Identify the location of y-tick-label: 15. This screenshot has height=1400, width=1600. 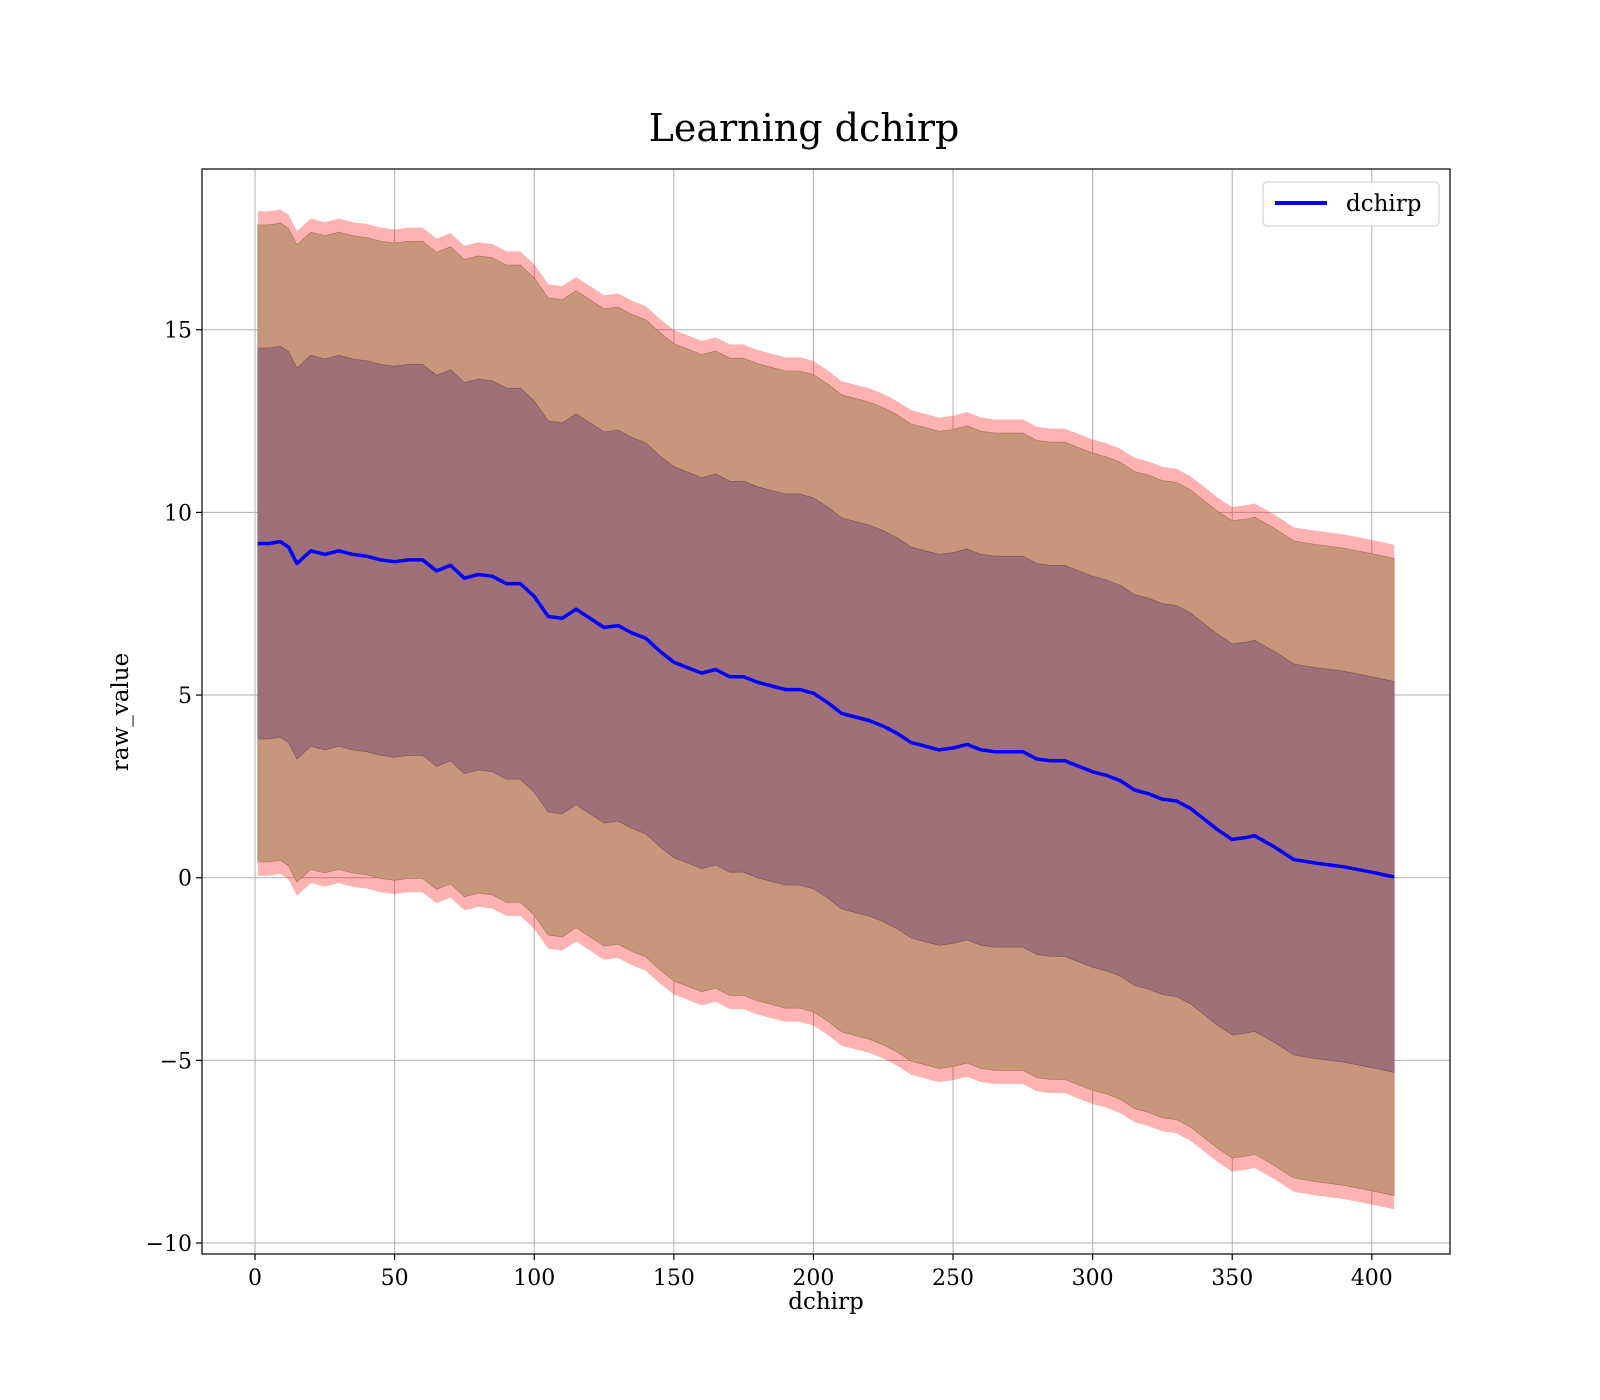
(178, 331).